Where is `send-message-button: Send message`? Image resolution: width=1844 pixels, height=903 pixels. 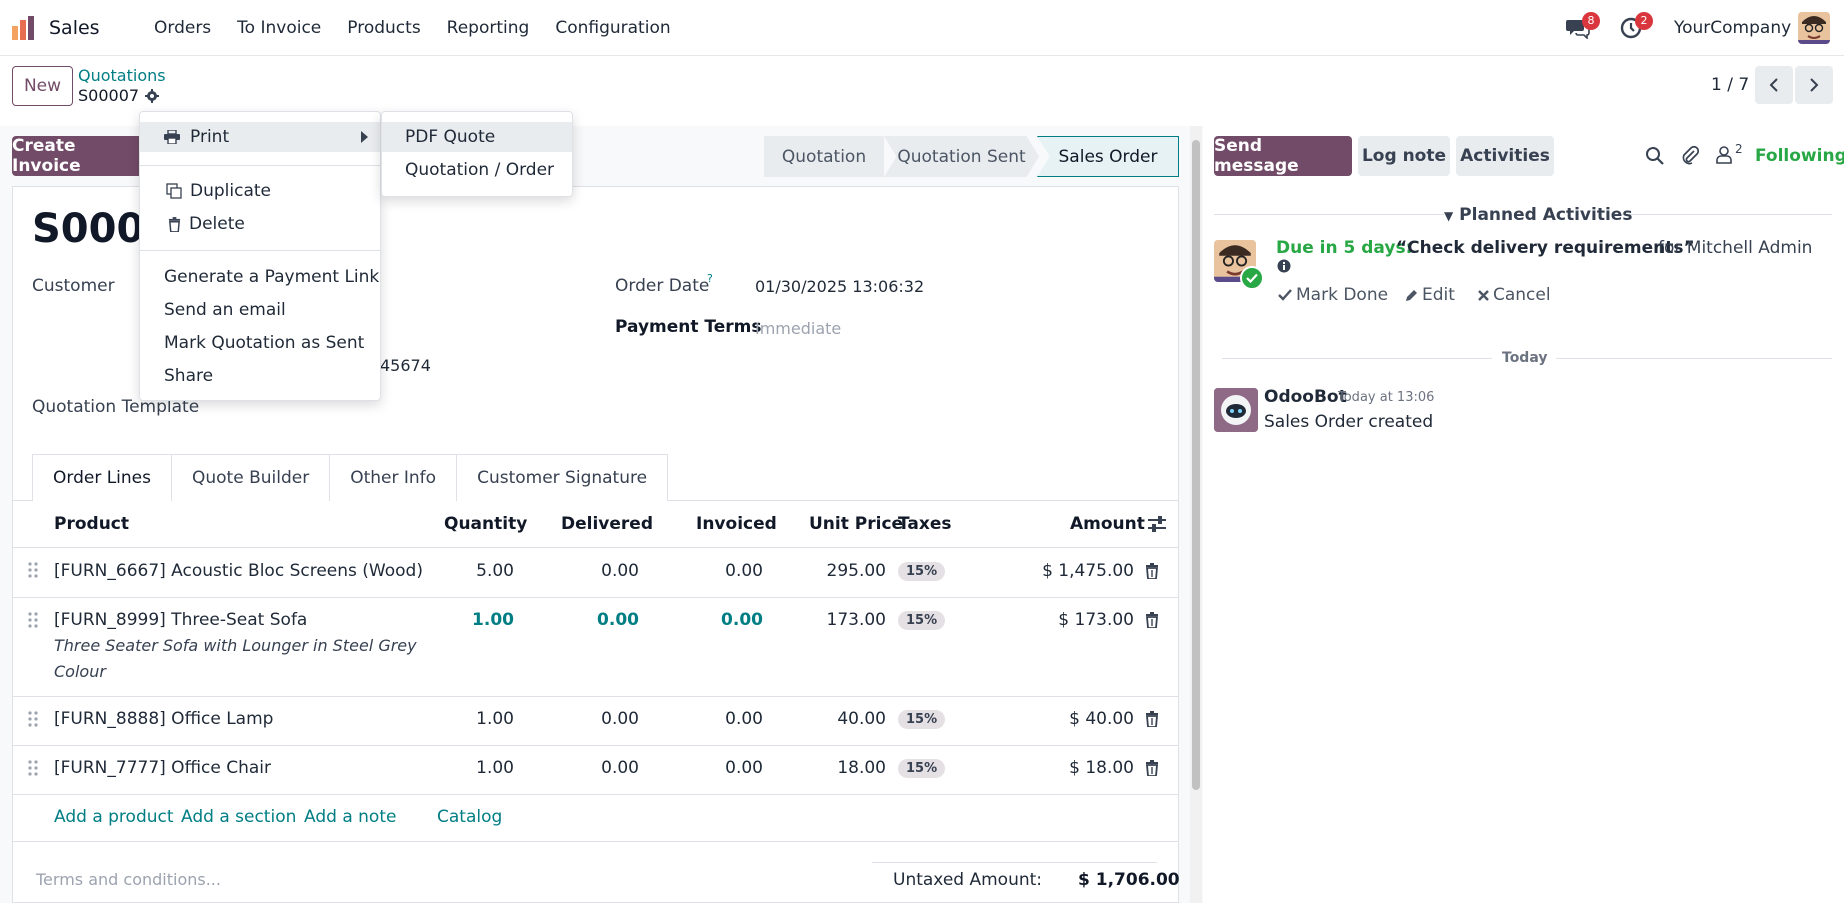
send-message-button: Send message is located at coordinates (1283, 156).